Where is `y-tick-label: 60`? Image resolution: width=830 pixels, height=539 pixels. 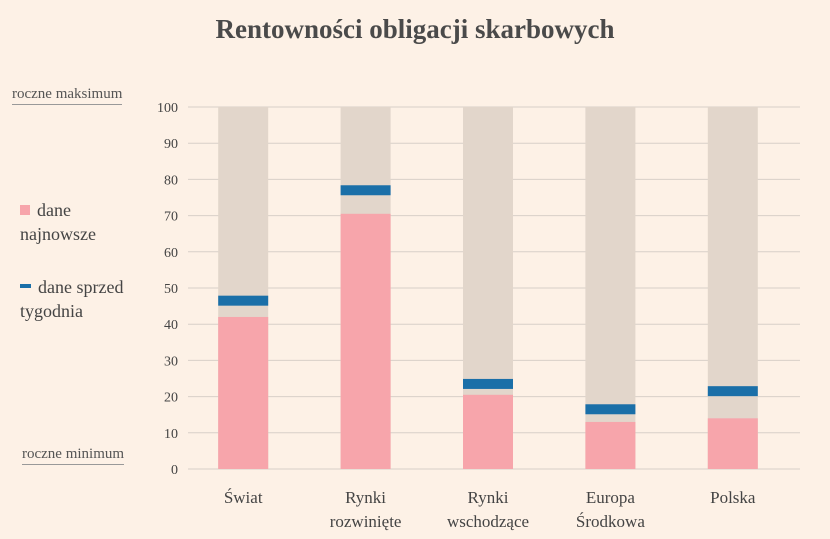
y-tick-label: 60 is located at coordinates (171, 253).